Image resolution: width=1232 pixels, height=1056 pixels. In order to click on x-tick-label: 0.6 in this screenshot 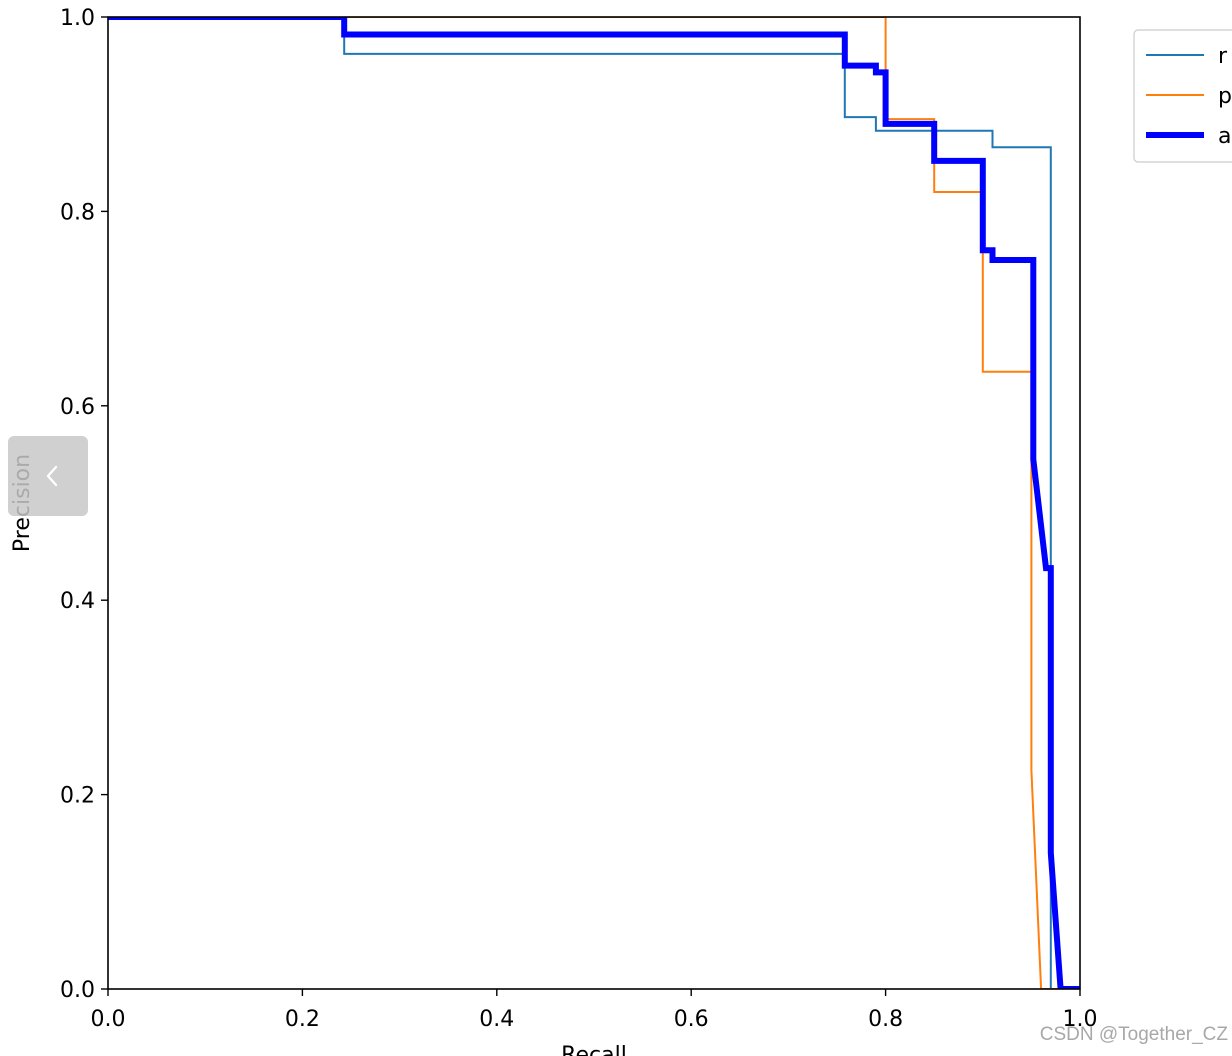, I will do `click(691, 1019)`.